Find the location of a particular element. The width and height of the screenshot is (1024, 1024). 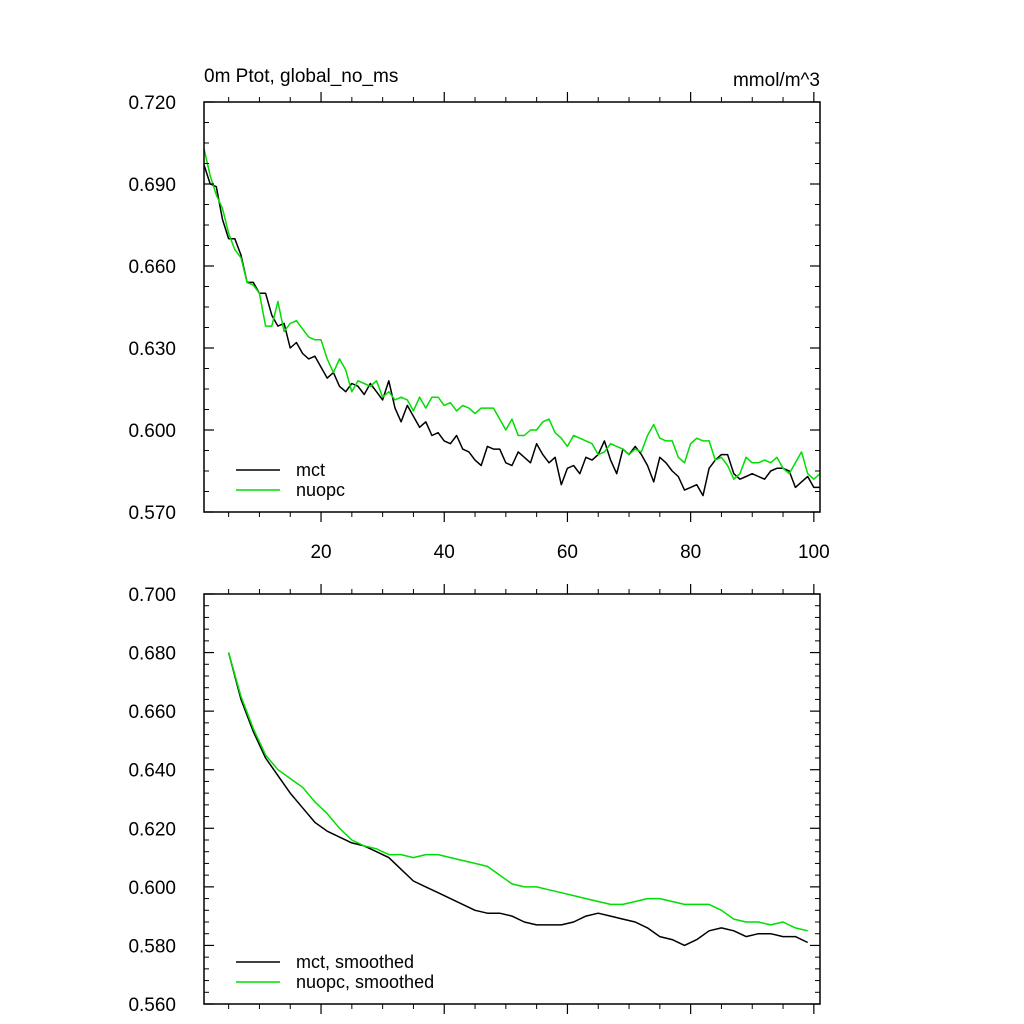

y-tick-label: 0.720 is located at coordinates (152, 103).